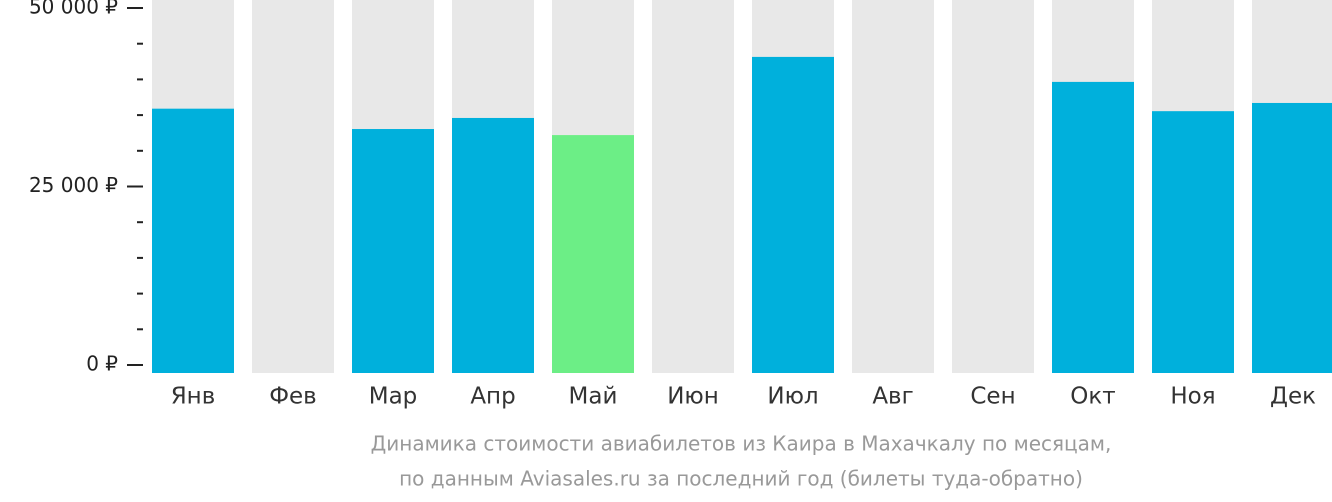 This screenshot has height=502, width=1332. Describe the element at coordinates (792, 397) in the screenshot. I see `x-tick-label: Июл` at that location.